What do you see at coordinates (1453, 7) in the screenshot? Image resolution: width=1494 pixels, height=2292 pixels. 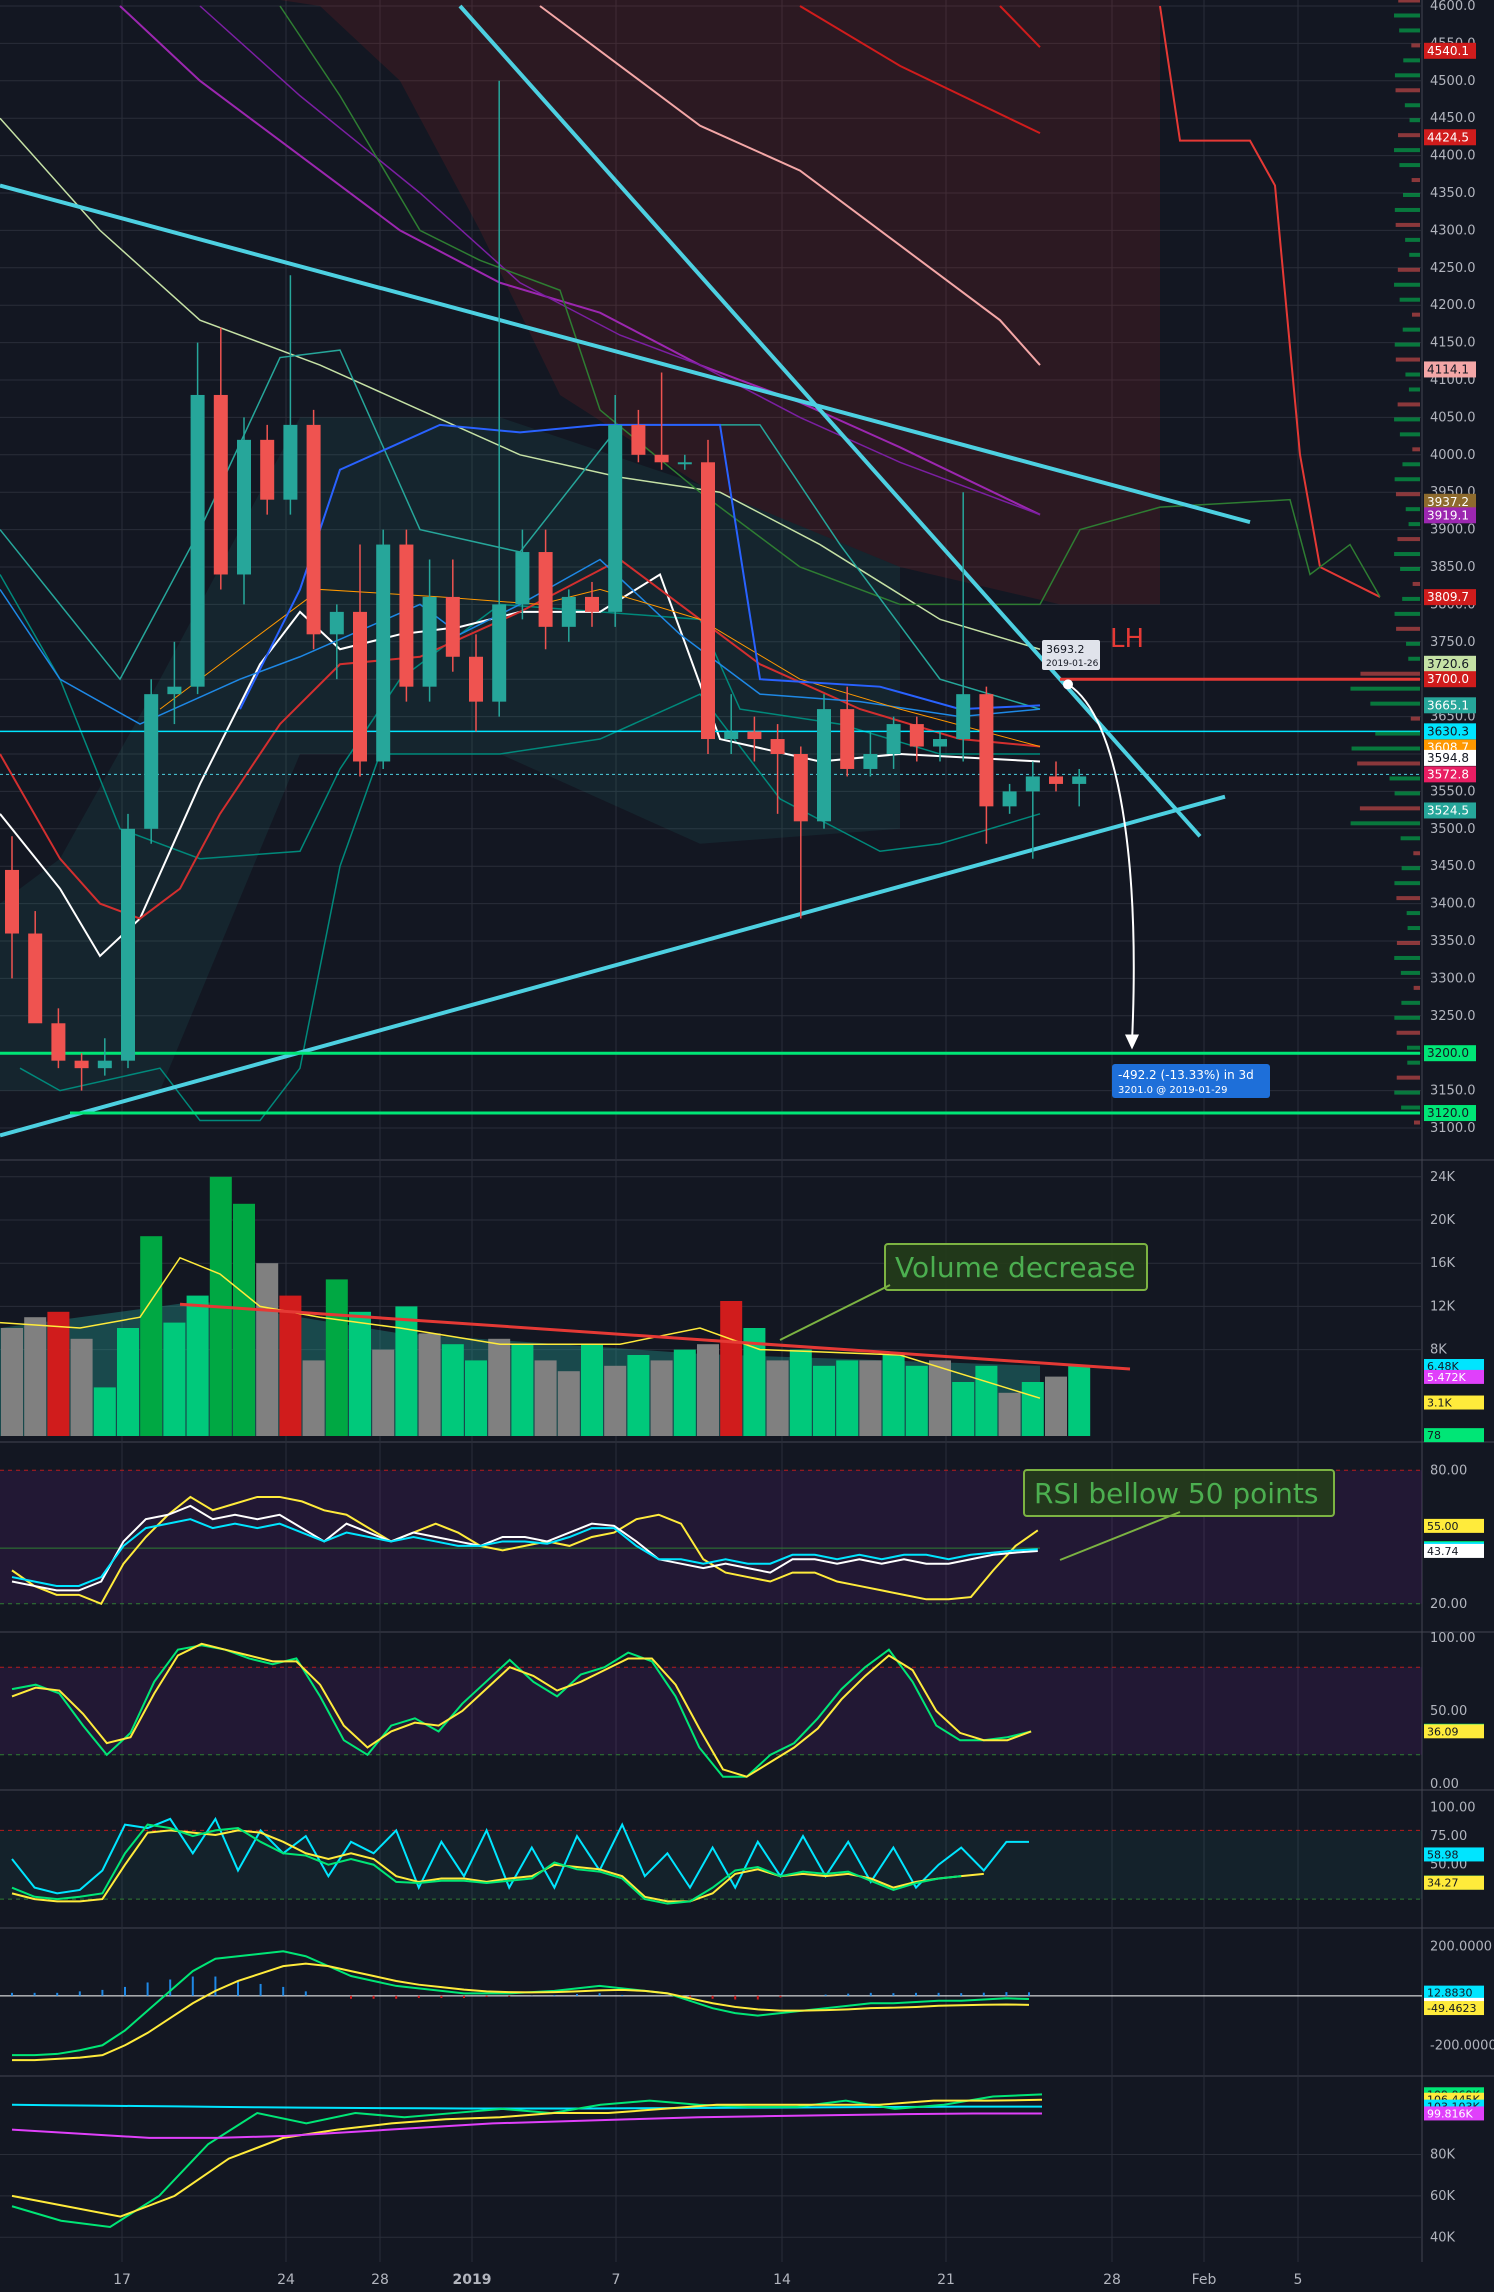 I see `price-tick-label: 4600.0` at bounding box center [1453, 7].